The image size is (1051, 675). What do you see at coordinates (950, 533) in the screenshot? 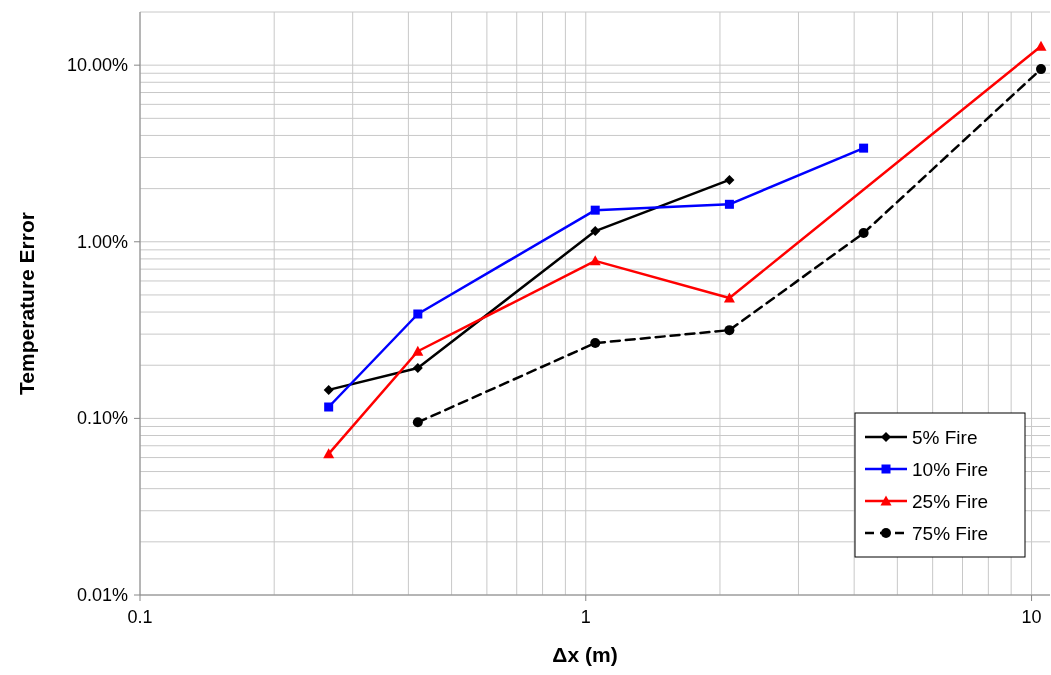
I see `legend-label: 75% Fire` at bounding box center [950, 533].